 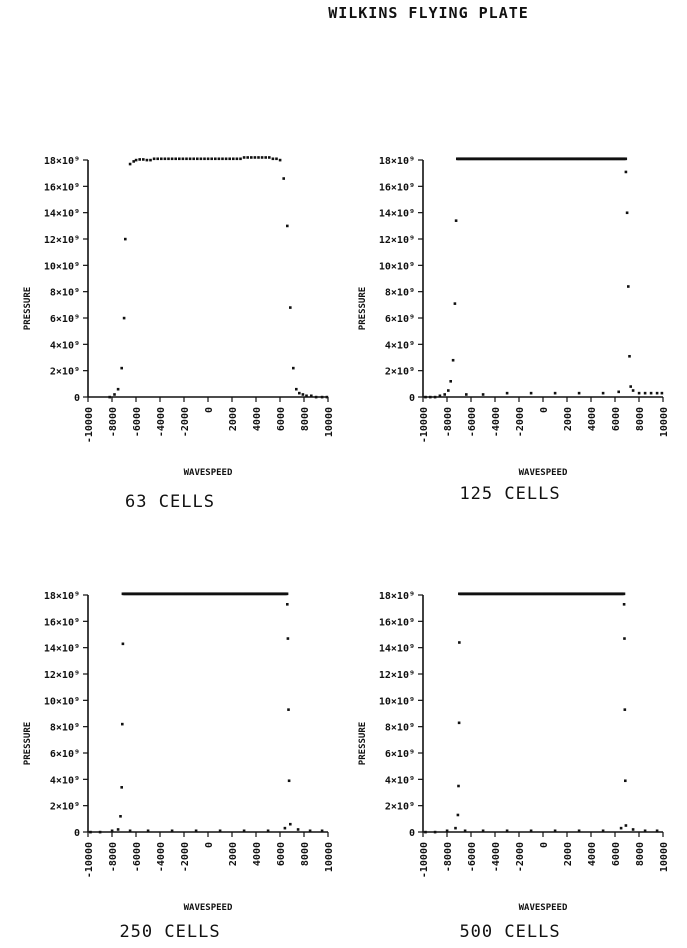 I want to click on x-tick-label: 8000, so click(x=640, y=419).